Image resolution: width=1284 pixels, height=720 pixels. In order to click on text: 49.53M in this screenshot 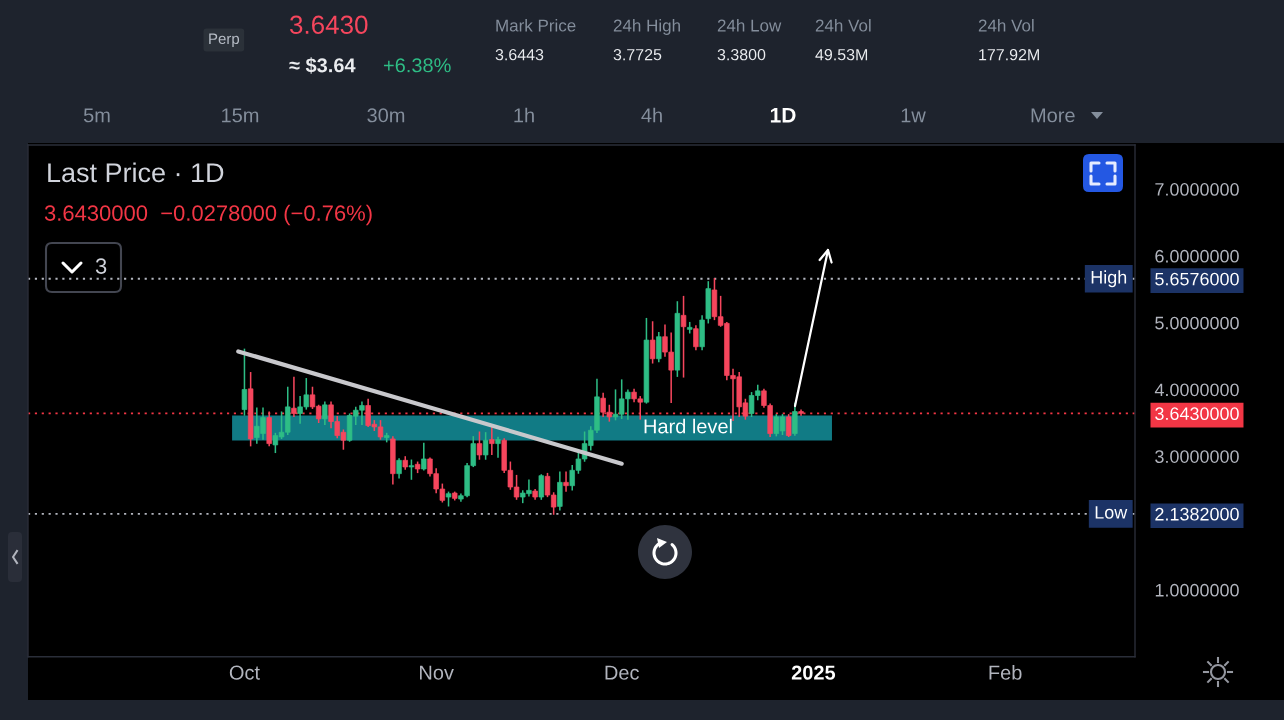, I will do `click(841, 54)`.